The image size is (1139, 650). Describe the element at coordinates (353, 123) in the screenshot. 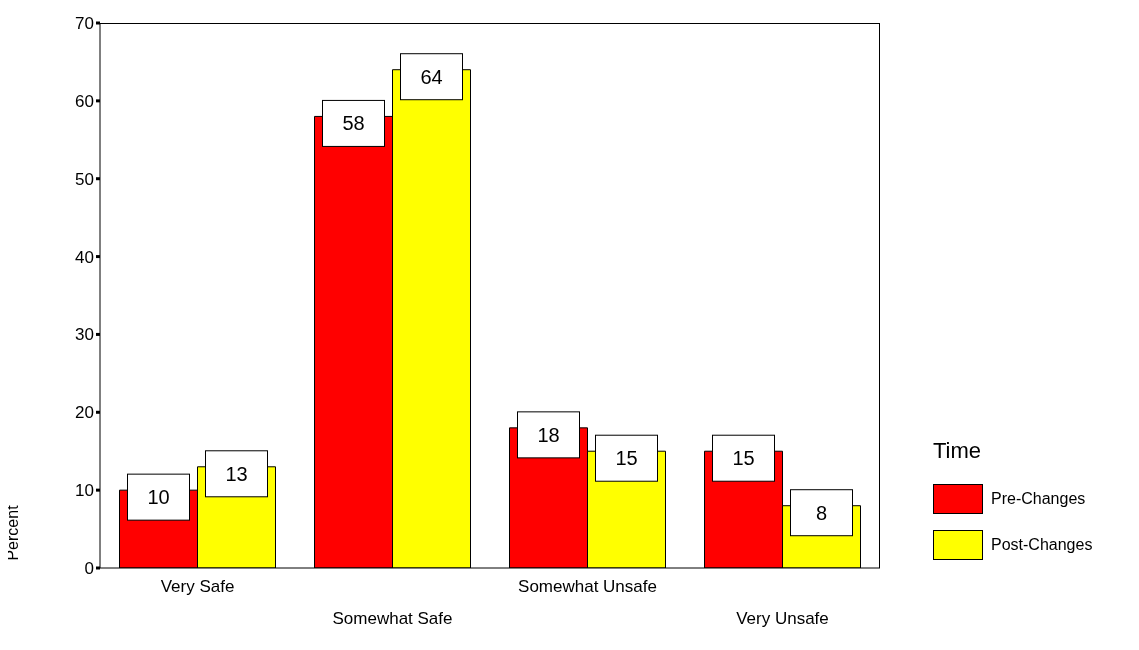

I see `data-label: 58` at that location.